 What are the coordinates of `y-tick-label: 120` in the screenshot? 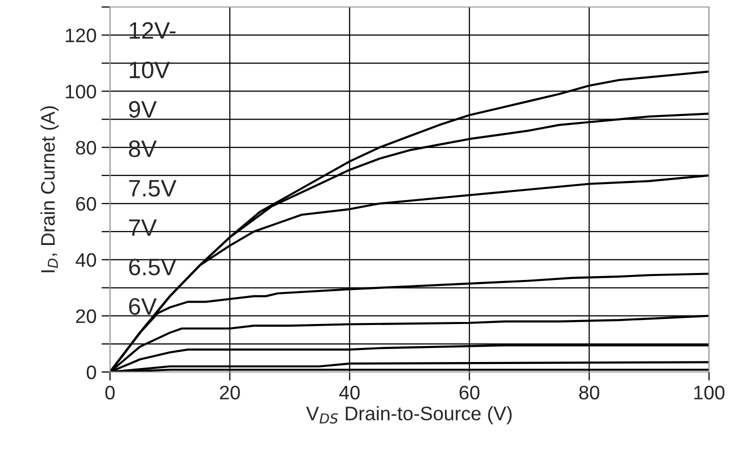 It's located at (81, 35).